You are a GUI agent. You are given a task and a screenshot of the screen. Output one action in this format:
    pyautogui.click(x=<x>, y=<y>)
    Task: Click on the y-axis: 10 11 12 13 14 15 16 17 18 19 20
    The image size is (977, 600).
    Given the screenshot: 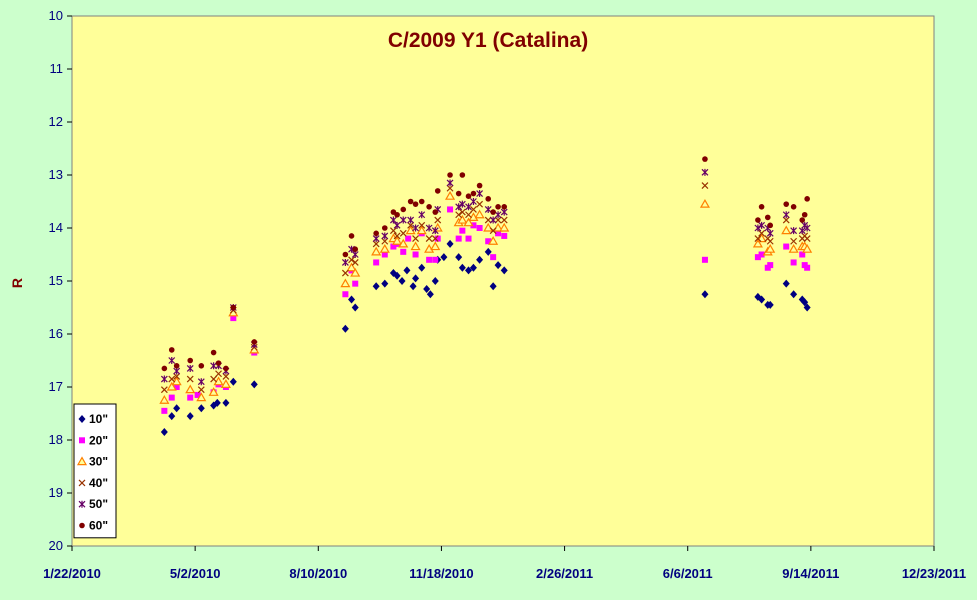 What is the action you would take?
    pyautogui.click(x=60, y=280)
    